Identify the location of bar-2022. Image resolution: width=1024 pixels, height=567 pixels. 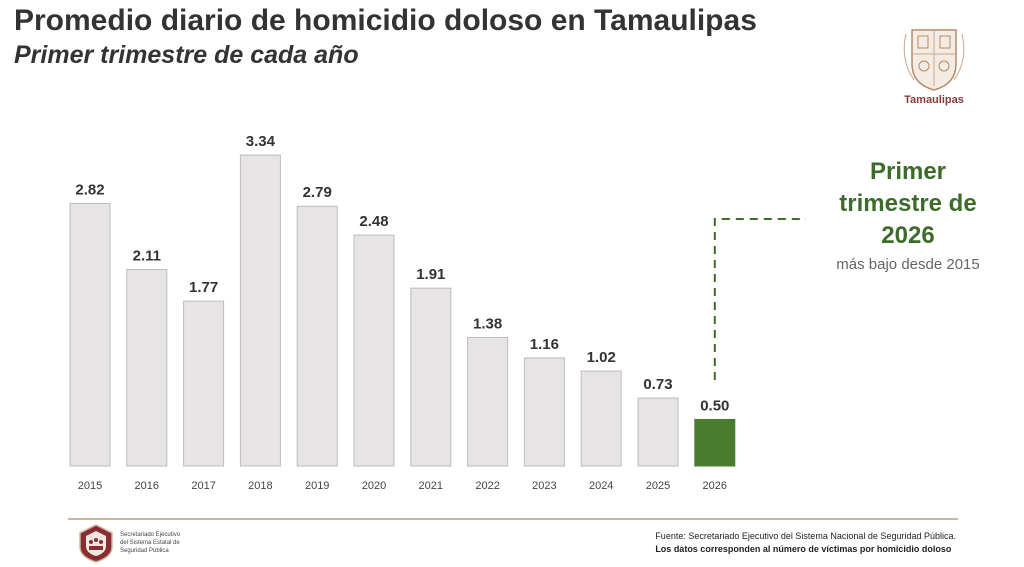
(488, 402).